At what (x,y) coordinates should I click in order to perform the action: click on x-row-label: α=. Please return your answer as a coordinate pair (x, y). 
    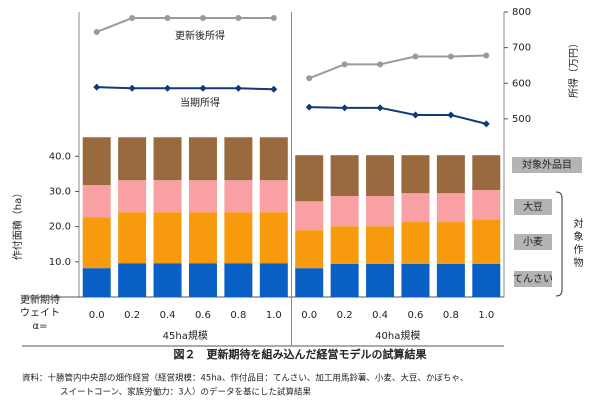
    Looking at the image, I should click on (40, 326).